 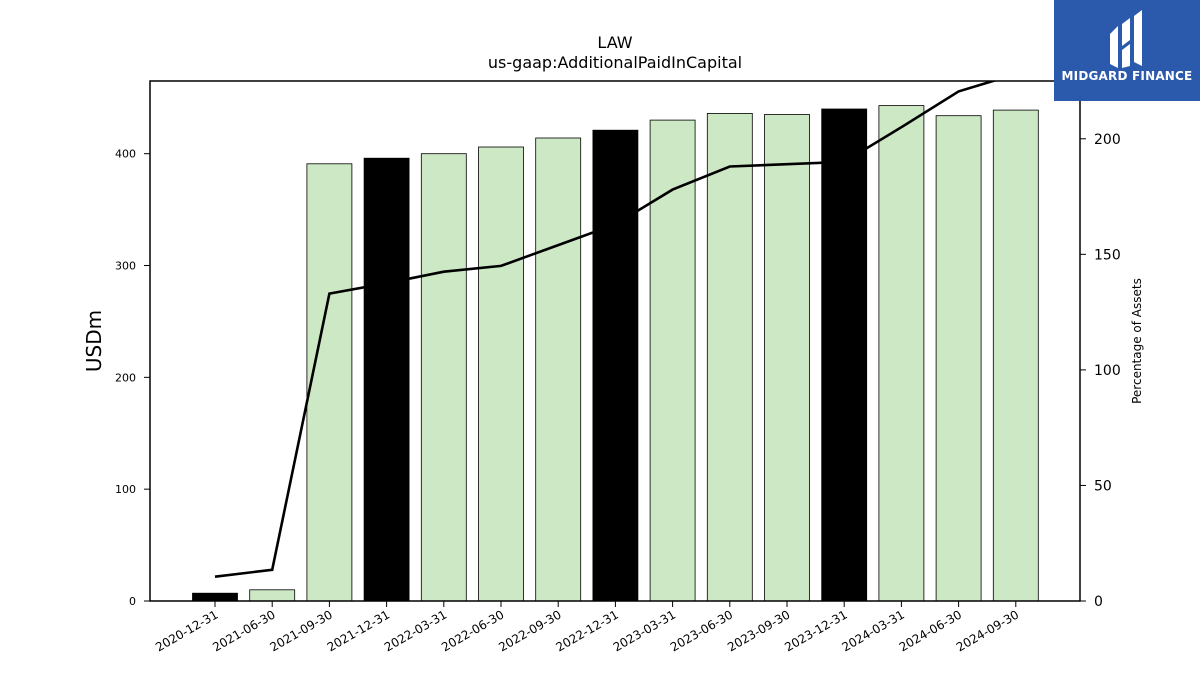 What do you see at coordinates (186, 630) in the screenshot?
I see `x-tick-label: 2020-12-31` at bounding box center [186, 630].